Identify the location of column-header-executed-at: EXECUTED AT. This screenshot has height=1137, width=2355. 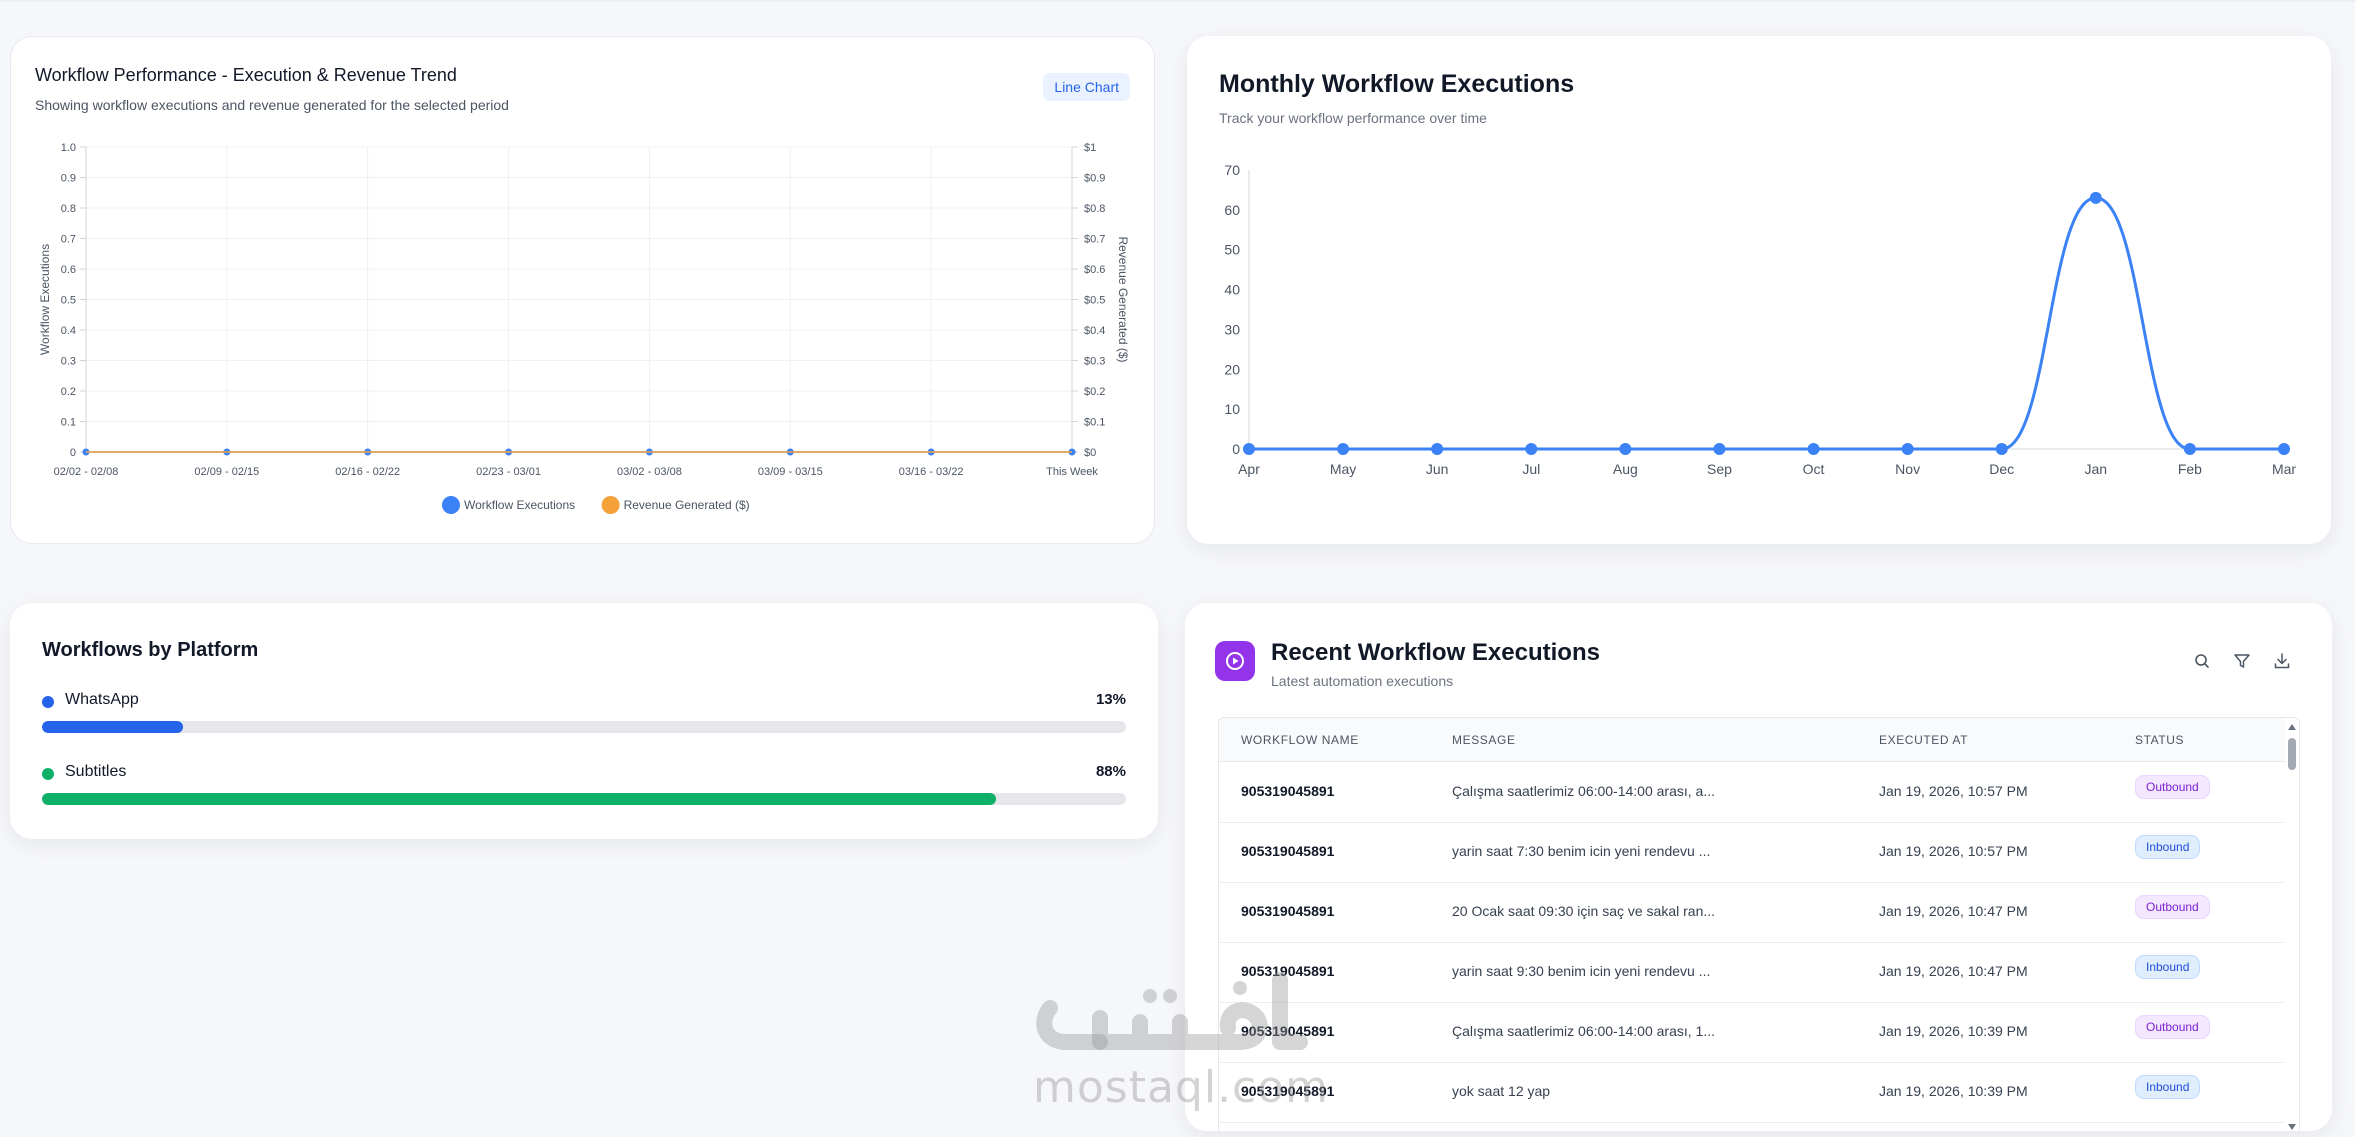
(1924, 740).